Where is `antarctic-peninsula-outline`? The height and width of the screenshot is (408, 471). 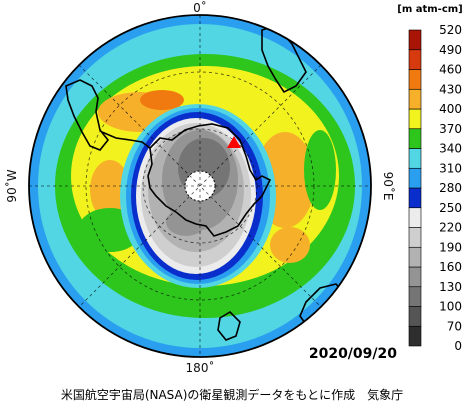 antarctic-peninsula-outline is located at coordinates (126, 140).